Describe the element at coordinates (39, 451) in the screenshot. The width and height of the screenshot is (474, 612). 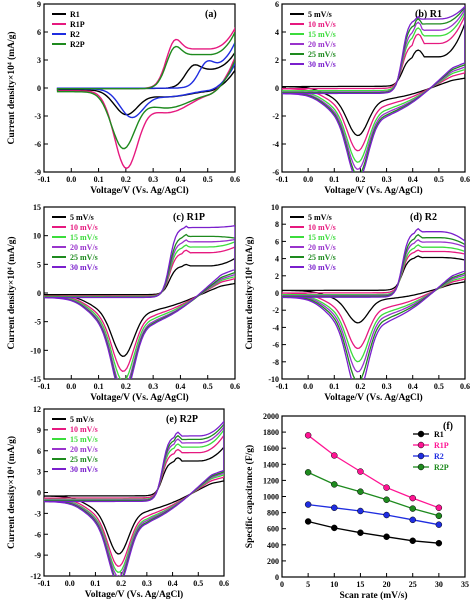
I see `y-tick-label: 6` at that location.